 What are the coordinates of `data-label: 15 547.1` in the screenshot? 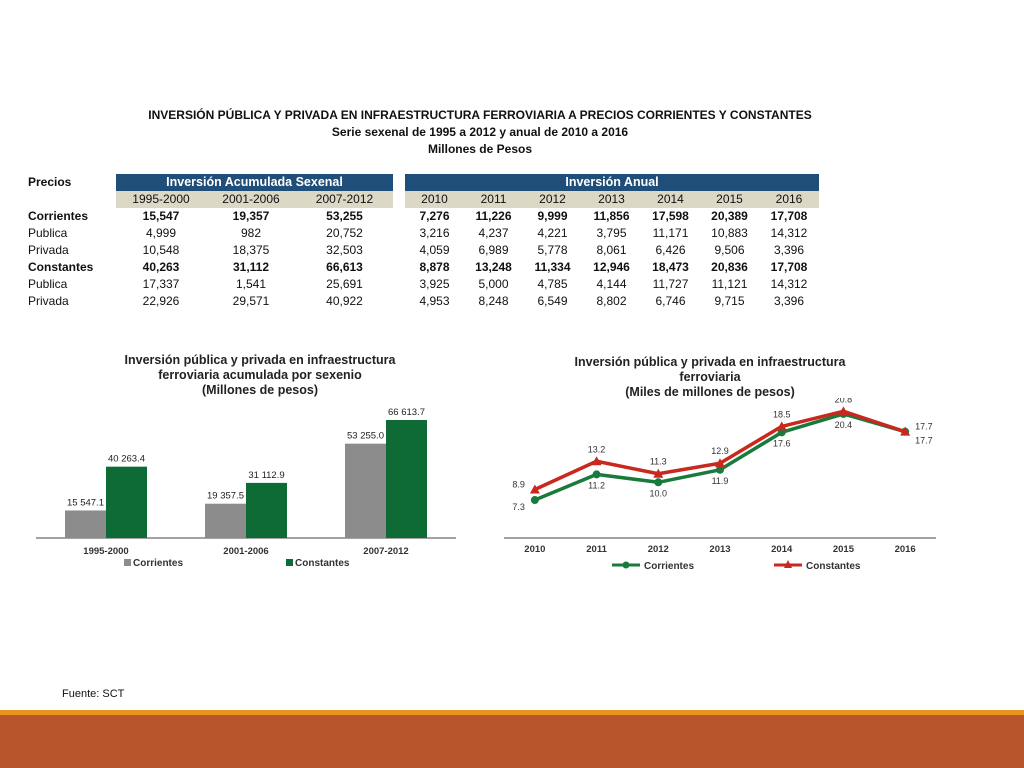 It's located at (85, 502).